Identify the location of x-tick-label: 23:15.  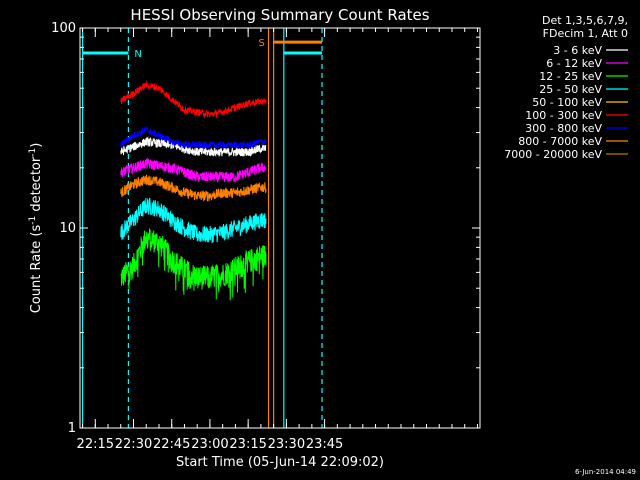
(247, 444).